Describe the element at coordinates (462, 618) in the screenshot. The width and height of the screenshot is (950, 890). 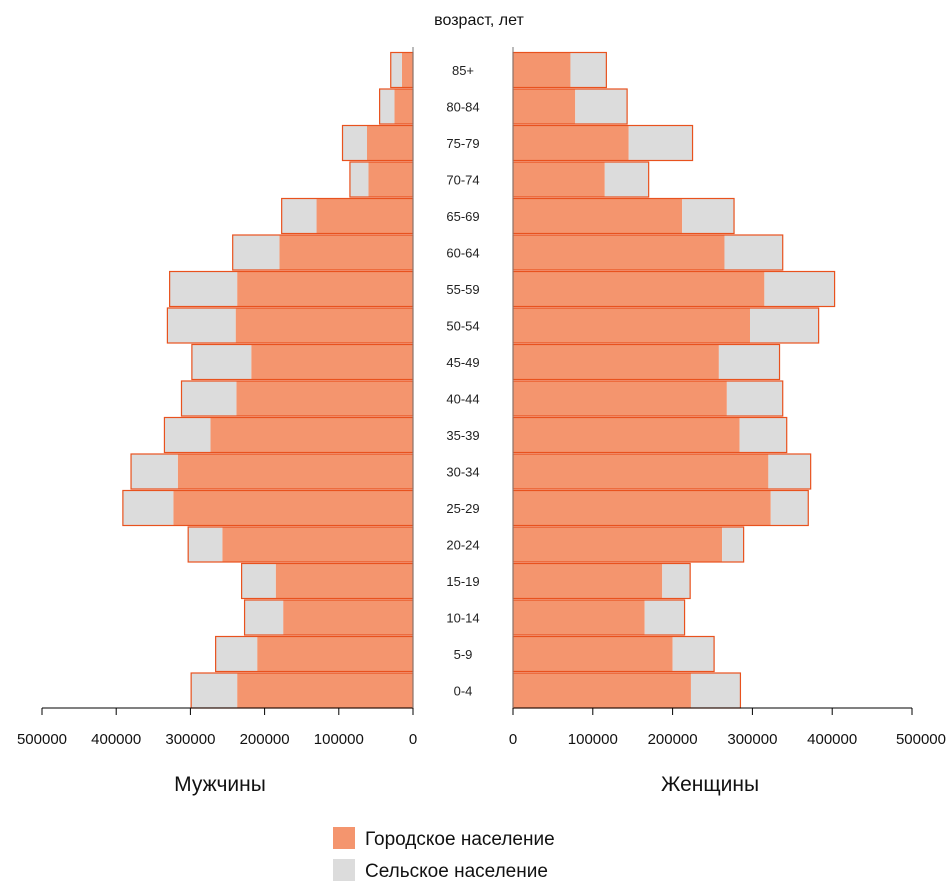
I see `age-group-label: 10-14` at that location.